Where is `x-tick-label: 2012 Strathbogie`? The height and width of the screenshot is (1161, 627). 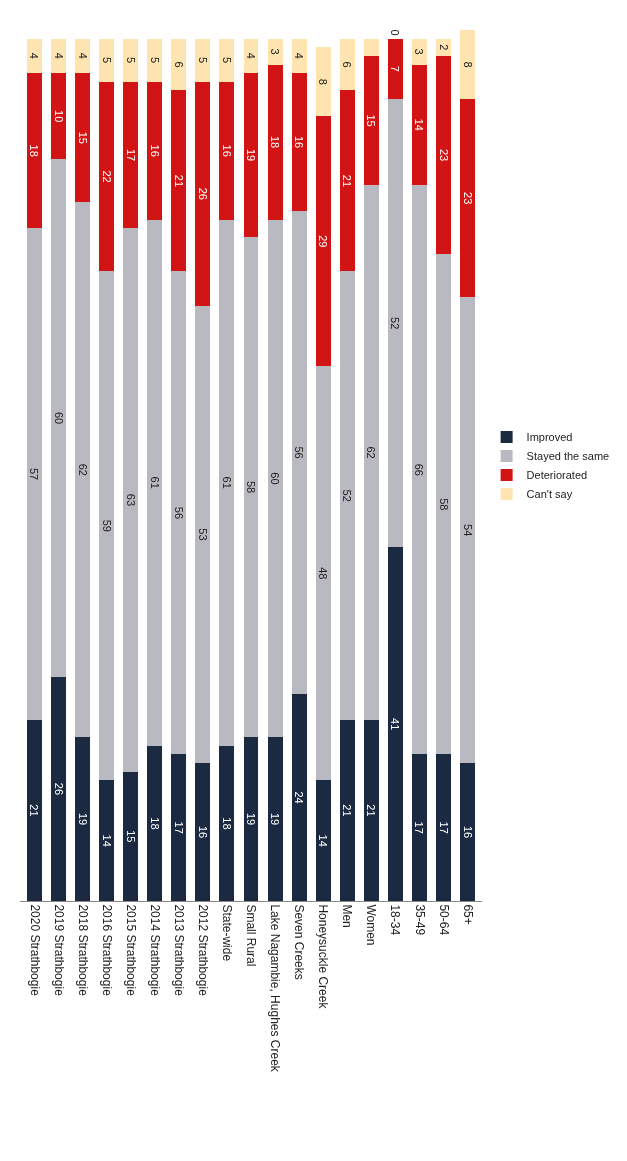
x-tick-label: 2012 Strathbogie is located at coordinates (202, 950).